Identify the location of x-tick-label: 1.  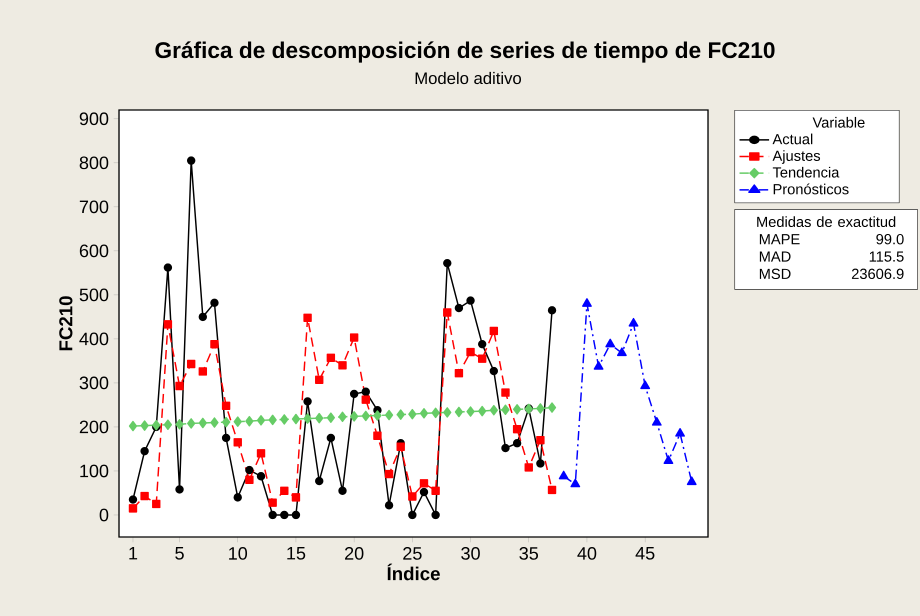
(133, 553).